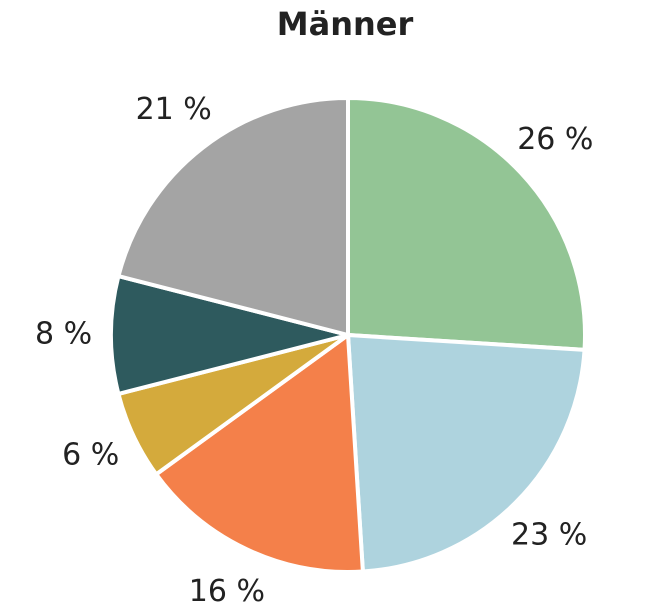 This screenshot has width=651, height=608. What do you see at coordinates (90, 455) in the screenshot?
I see `slice-label: 6 %` at bounding box center [90, 455].